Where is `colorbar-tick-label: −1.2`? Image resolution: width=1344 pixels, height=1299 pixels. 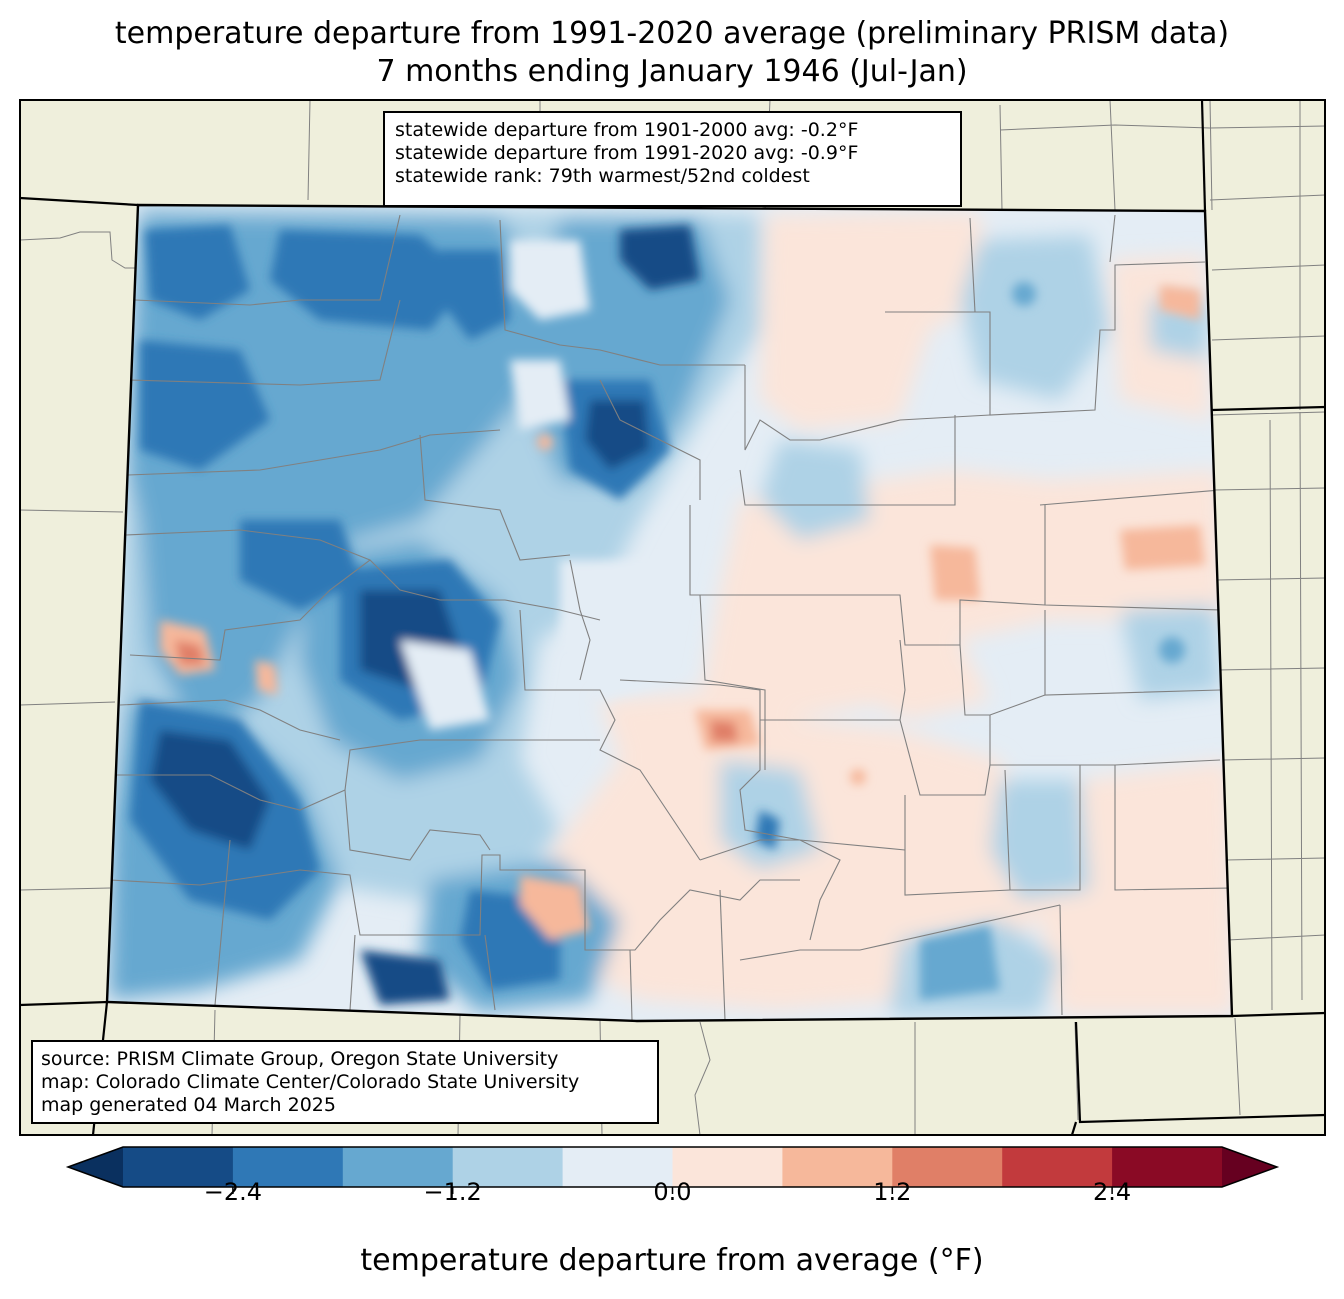
colorbar-tick-label: −1.2 is located at coordinates (452, 1192).